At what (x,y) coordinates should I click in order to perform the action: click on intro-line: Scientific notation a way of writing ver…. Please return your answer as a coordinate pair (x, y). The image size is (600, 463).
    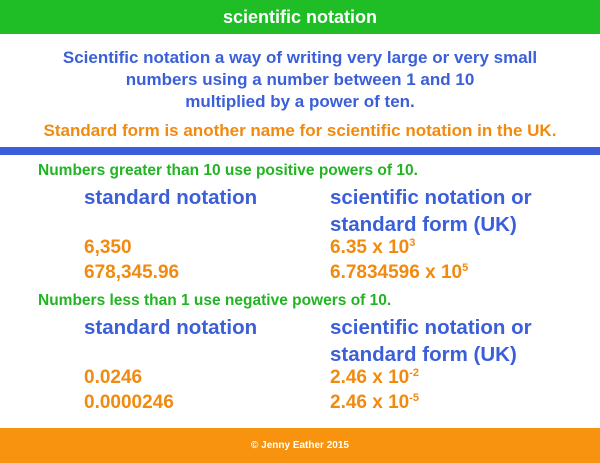
    Looking at the image, I should click on (300, 57).